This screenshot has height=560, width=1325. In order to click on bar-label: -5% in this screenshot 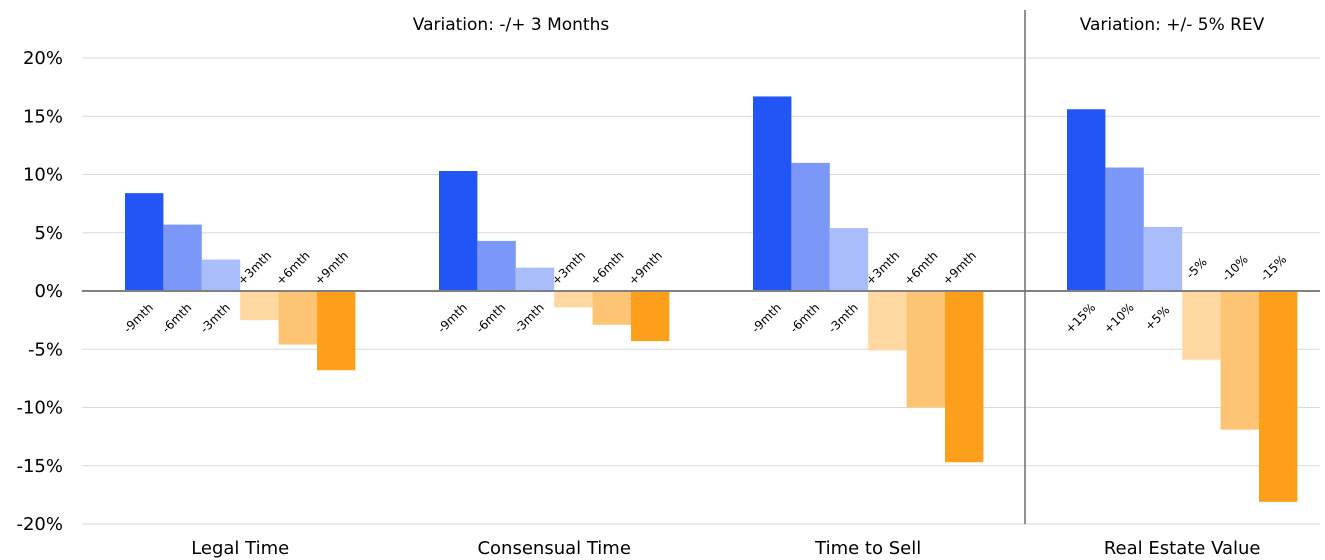, I will do `click(1196, 268)`.